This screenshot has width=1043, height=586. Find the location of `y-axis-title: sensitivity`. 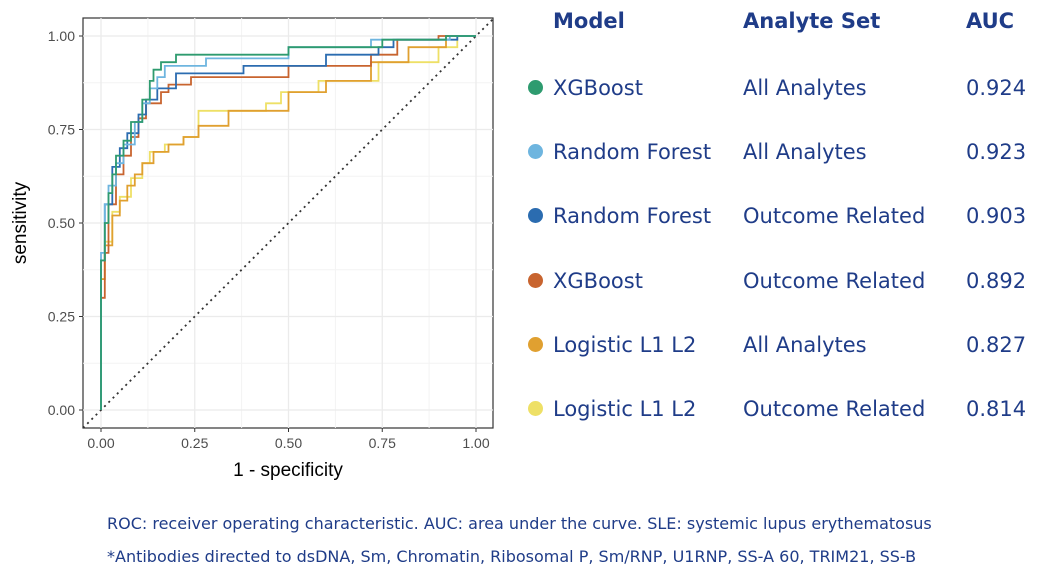

y-axis-title: sensitivity is located at coordinates (20, 222).